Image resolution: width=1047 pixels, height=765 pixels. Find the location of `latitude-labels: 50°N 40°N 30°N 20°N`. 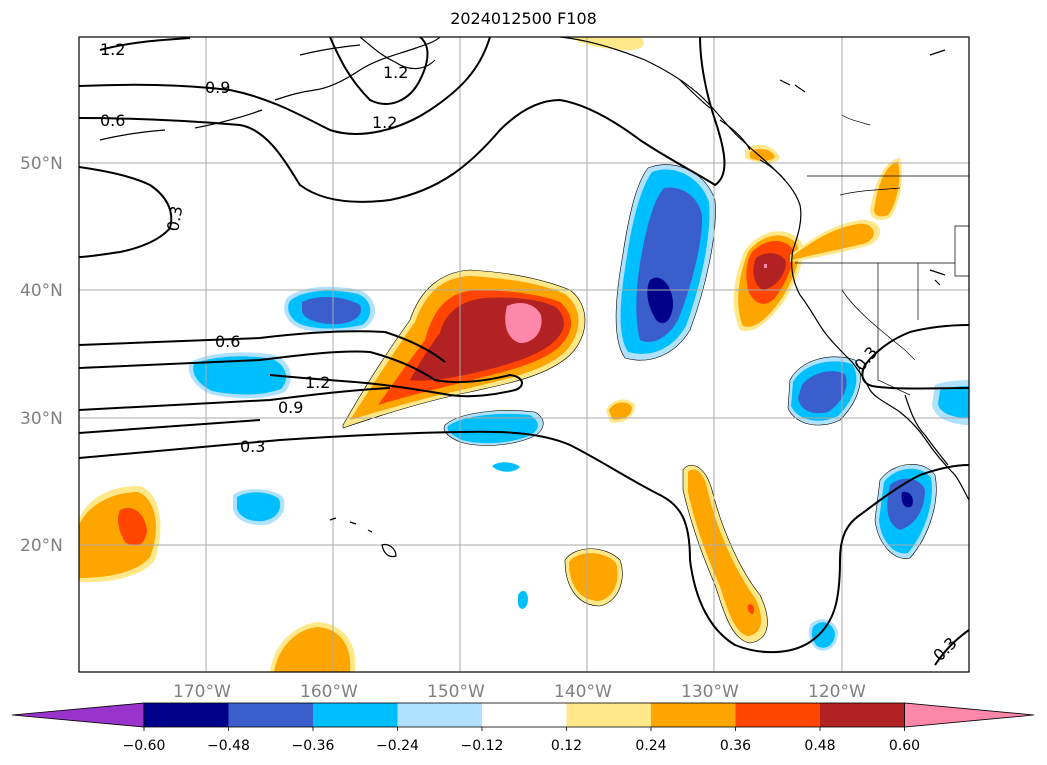

latitude-labels: 50°N 40°N 30°N 20°N is located at coordinates (41, 355).